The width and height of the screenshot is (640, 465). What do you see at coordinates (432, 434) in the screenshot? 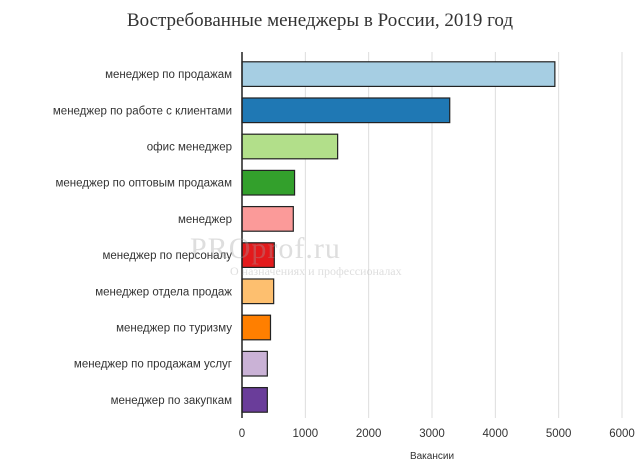
I see `x-tick-label: 3000` at bounding box center [432, 434].